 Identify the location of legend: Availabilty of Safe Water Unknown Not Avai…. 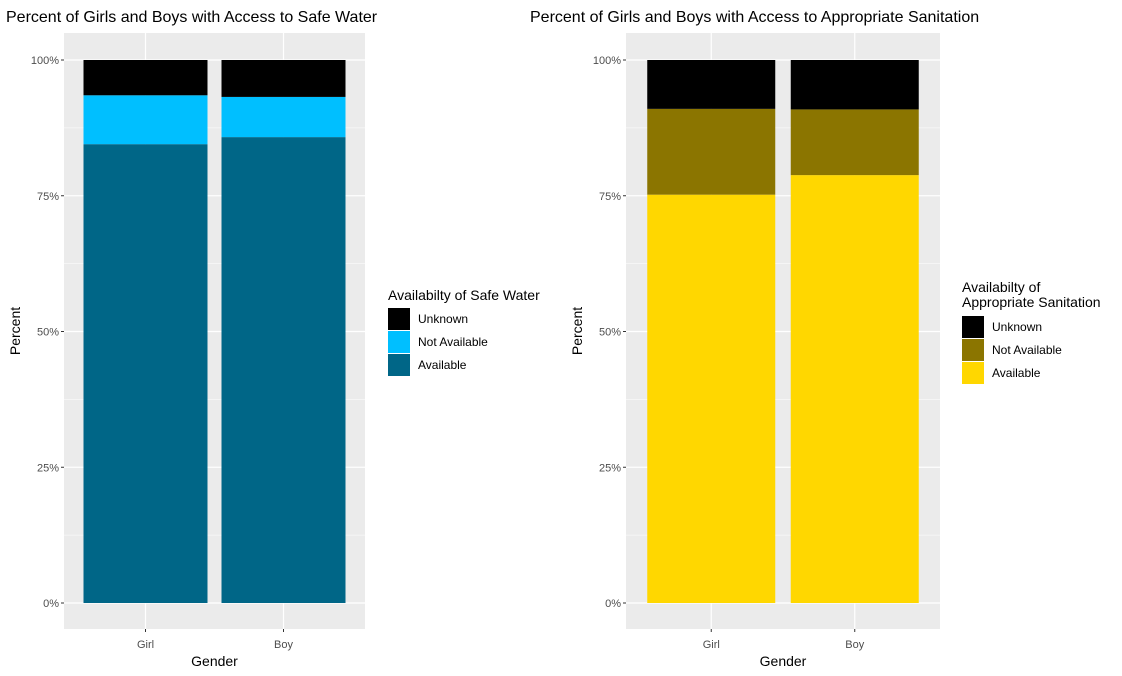
(464, 331).